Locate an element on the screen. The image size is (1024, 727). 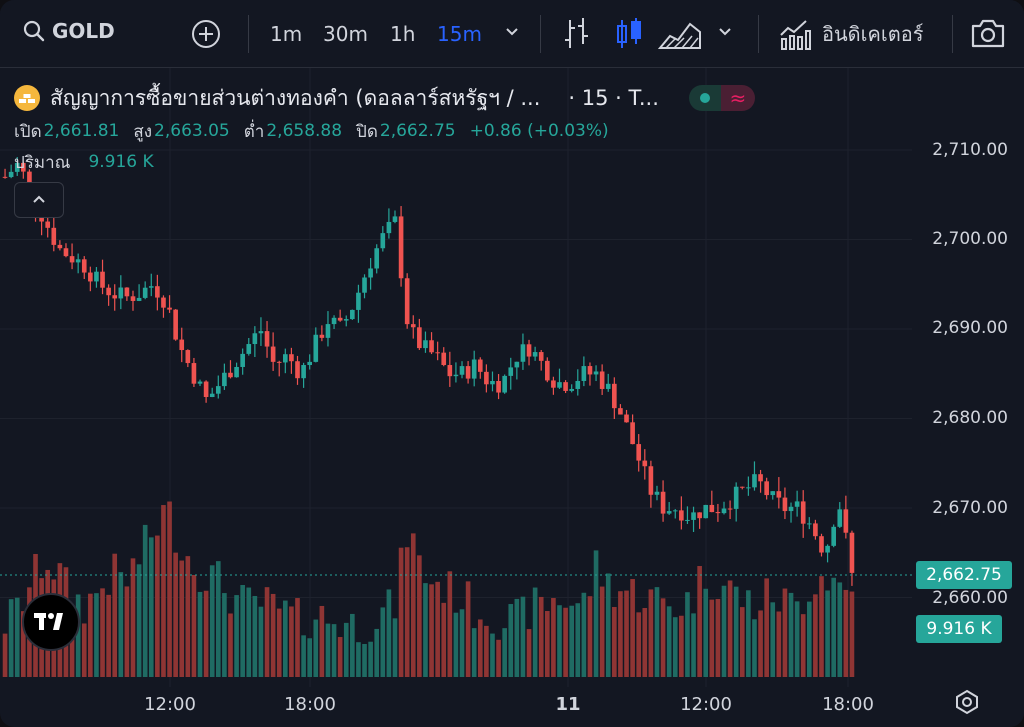
symbol-search: GOLD is located at coordinates (68, 31).